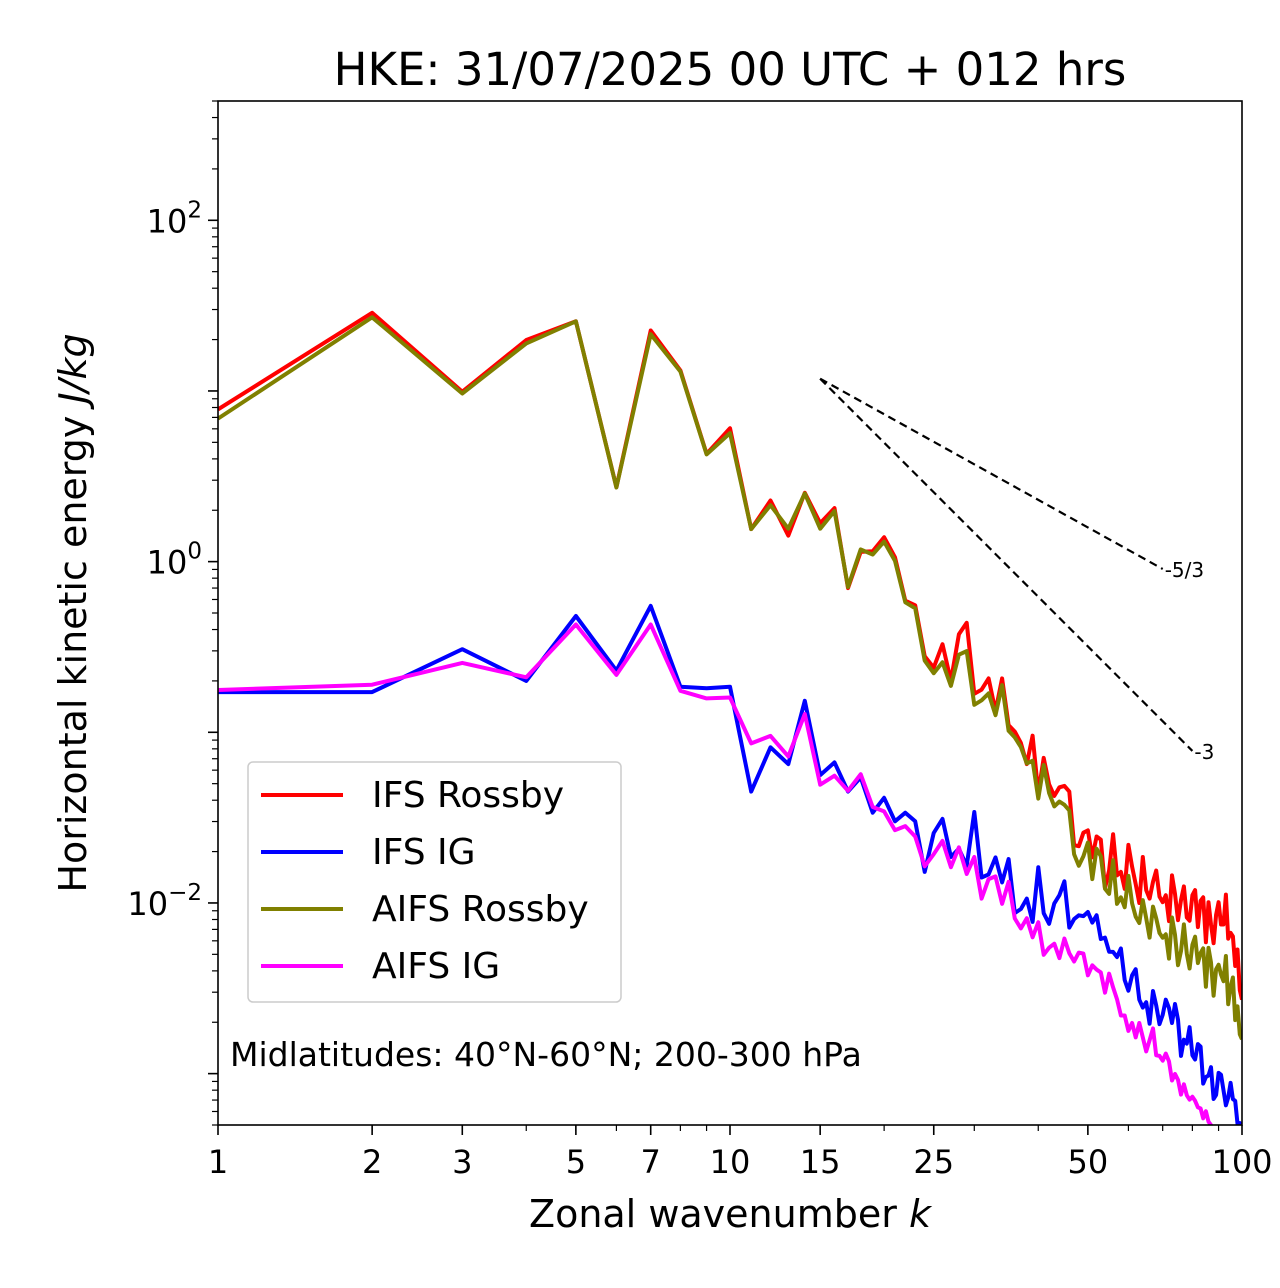  What do you see at coordinates (218, 1162) in the screenshot?
I see `x-tick-label: 1` at bounding box center [218, 1162].